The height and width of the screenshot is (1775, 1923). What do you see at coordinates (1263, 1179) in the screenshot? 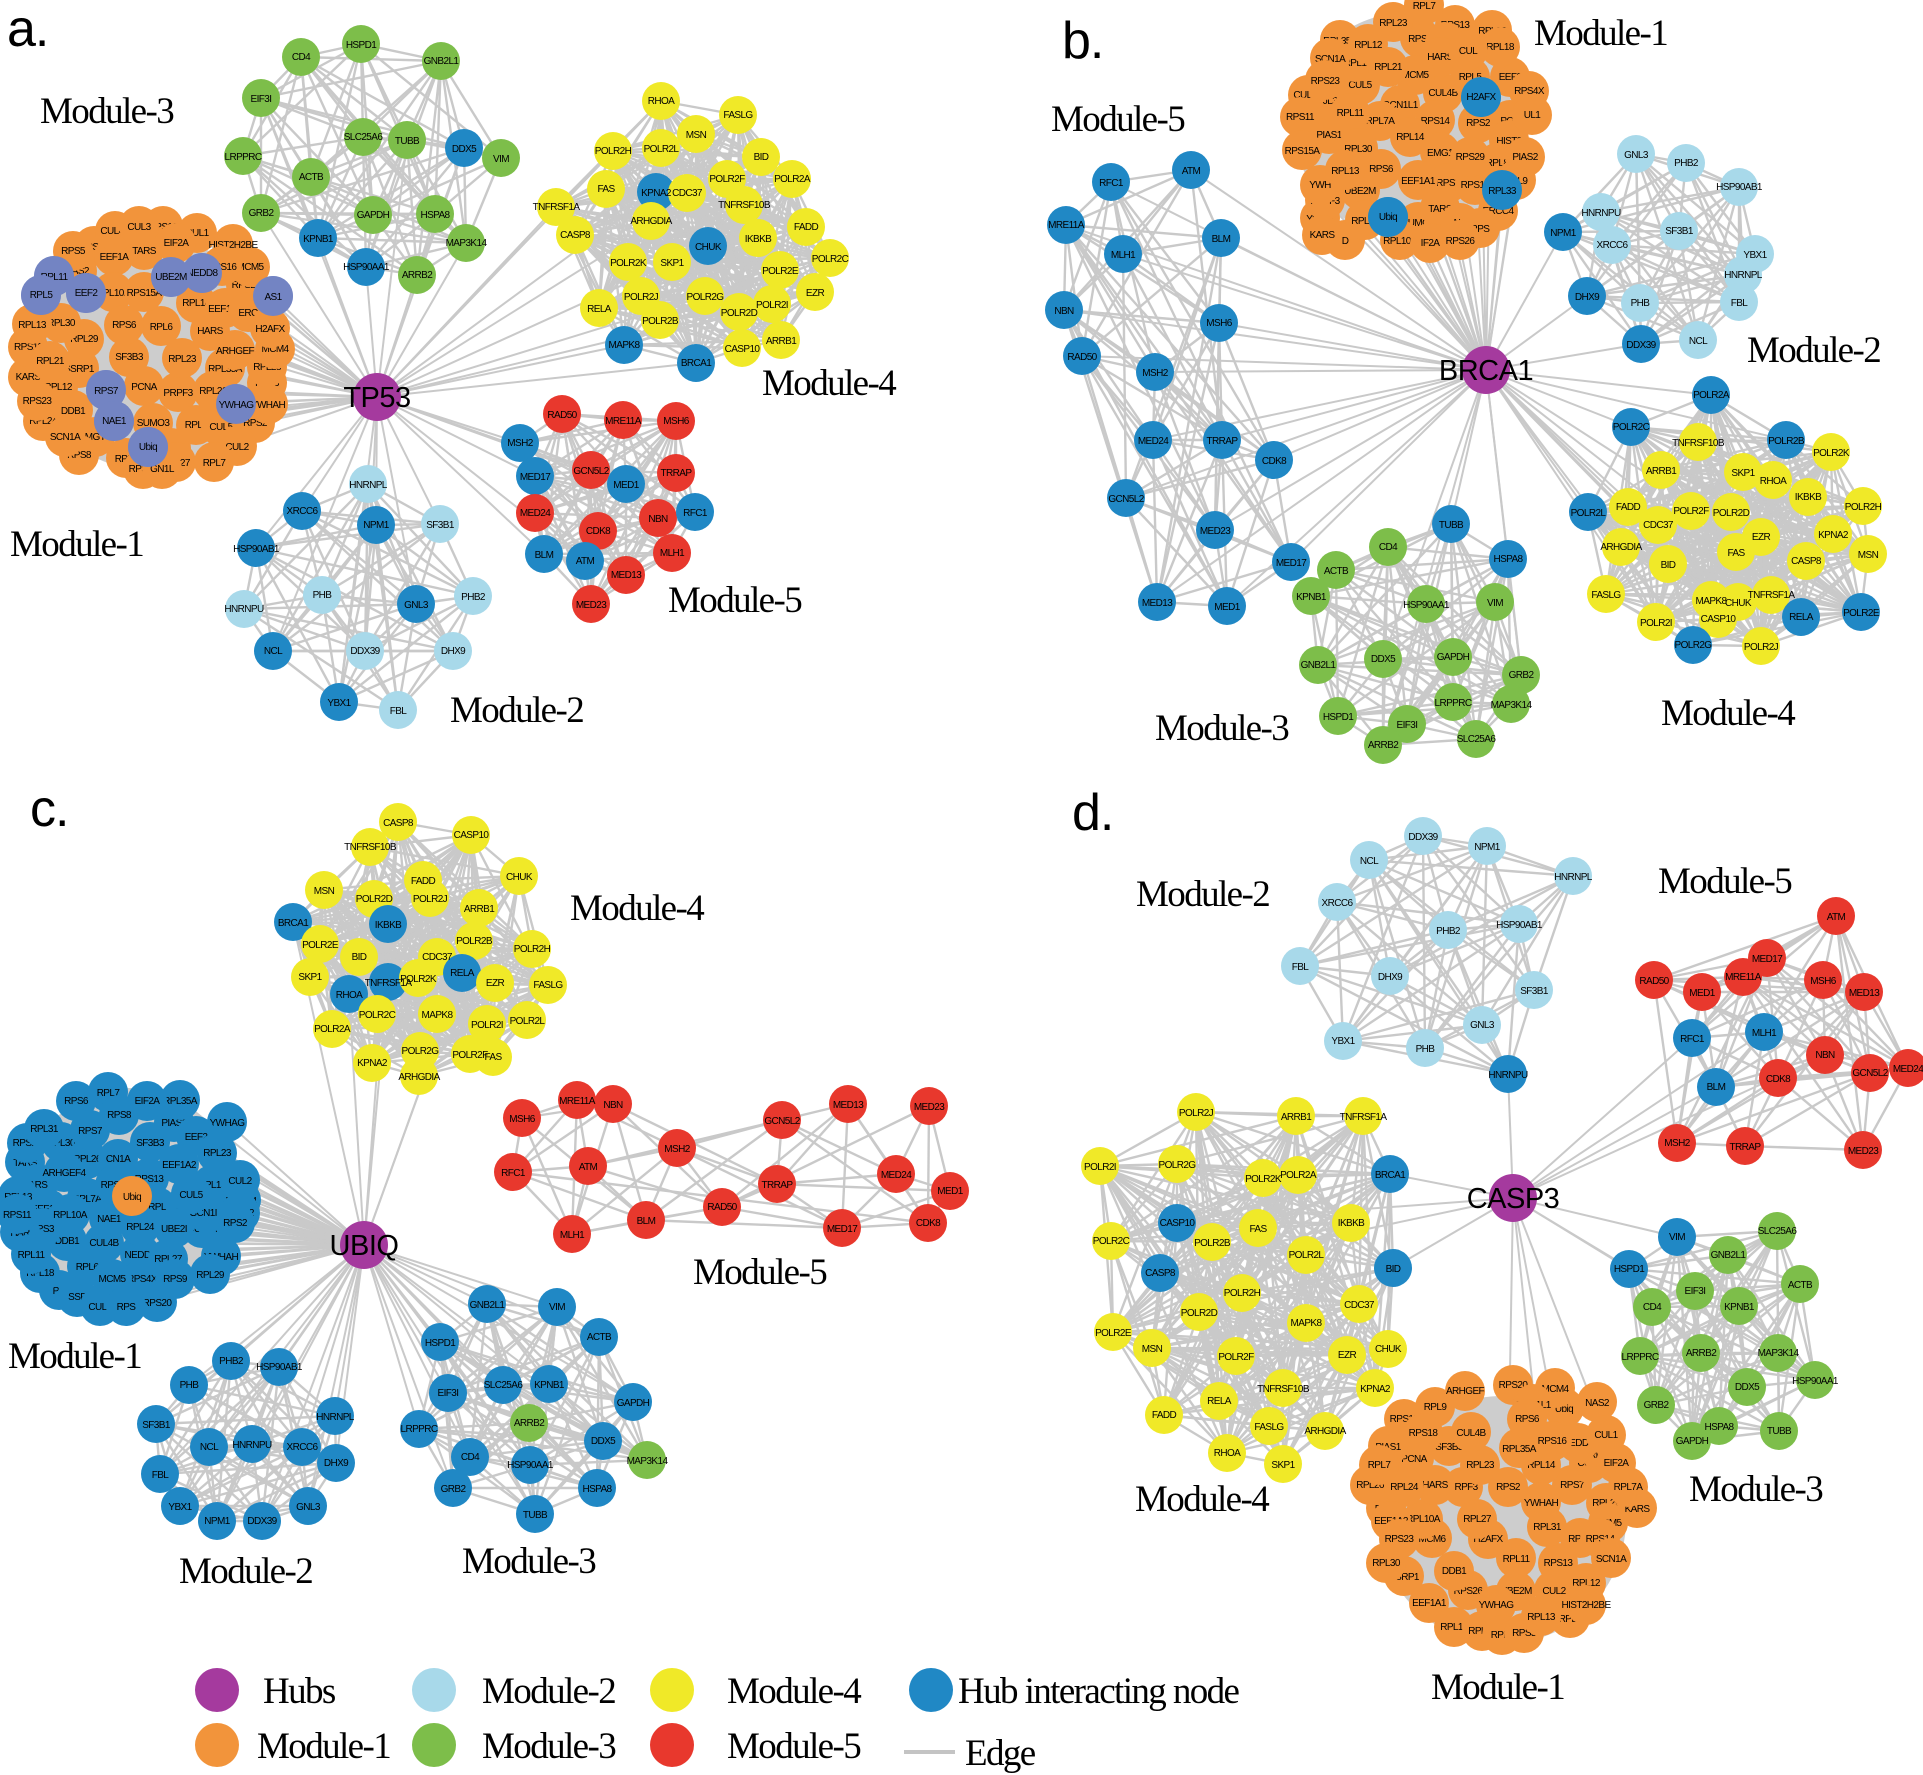
I see `svg-text: POLR2K` at bounding box center [1263, 1179].